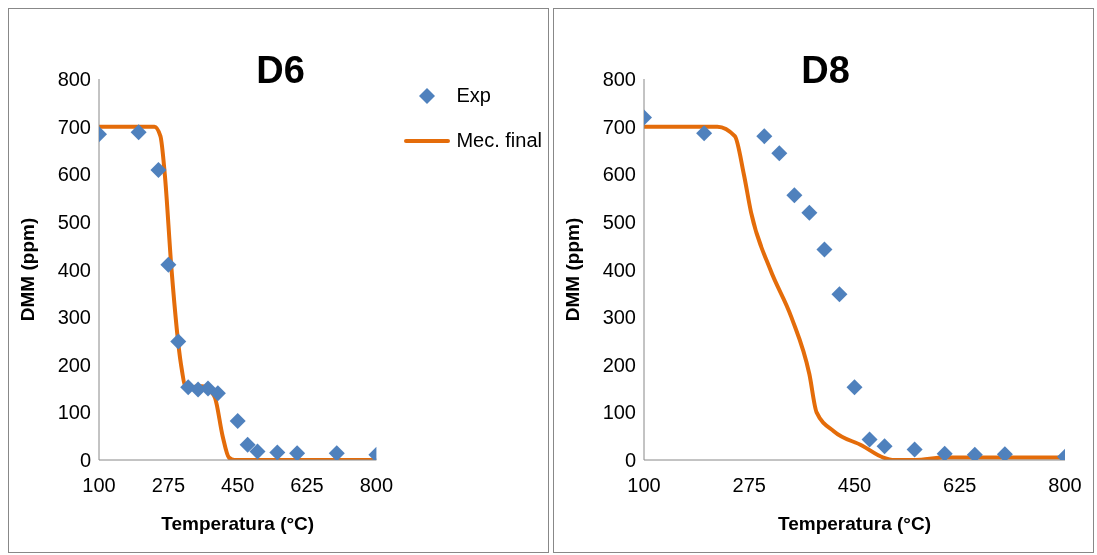 Image resolution: width=1097 pixels, height=555 pixels. Describe the element at coordinates (280, 70) in the screenshot. I see `chart-title: D6` at that location.